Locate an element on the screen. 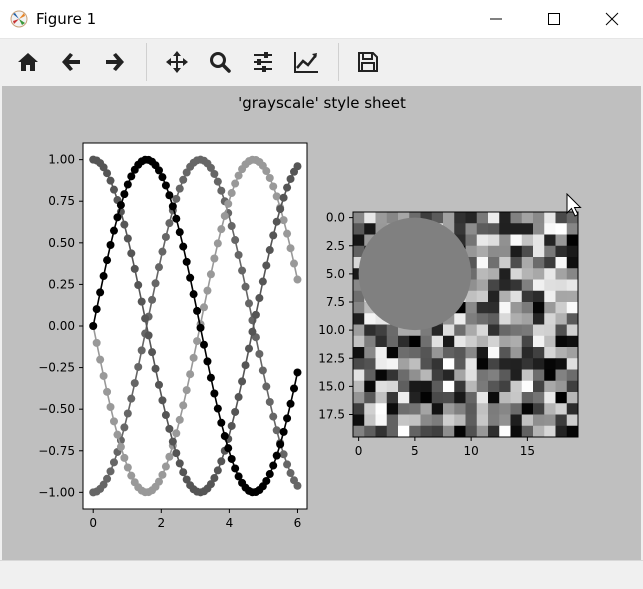 The width and height of the screenshot is (643, 589). y-tick-label: 12.5 is located at coordinates (331, 358).